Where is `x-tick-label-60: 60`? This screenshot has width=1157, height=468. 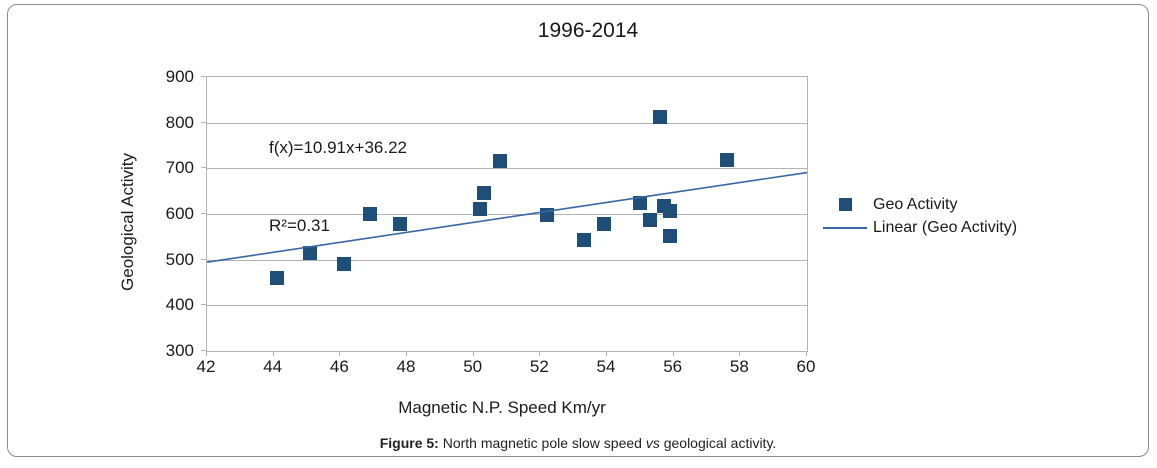
x-tick-label-60: 60 is located at coordinates (806, 366).